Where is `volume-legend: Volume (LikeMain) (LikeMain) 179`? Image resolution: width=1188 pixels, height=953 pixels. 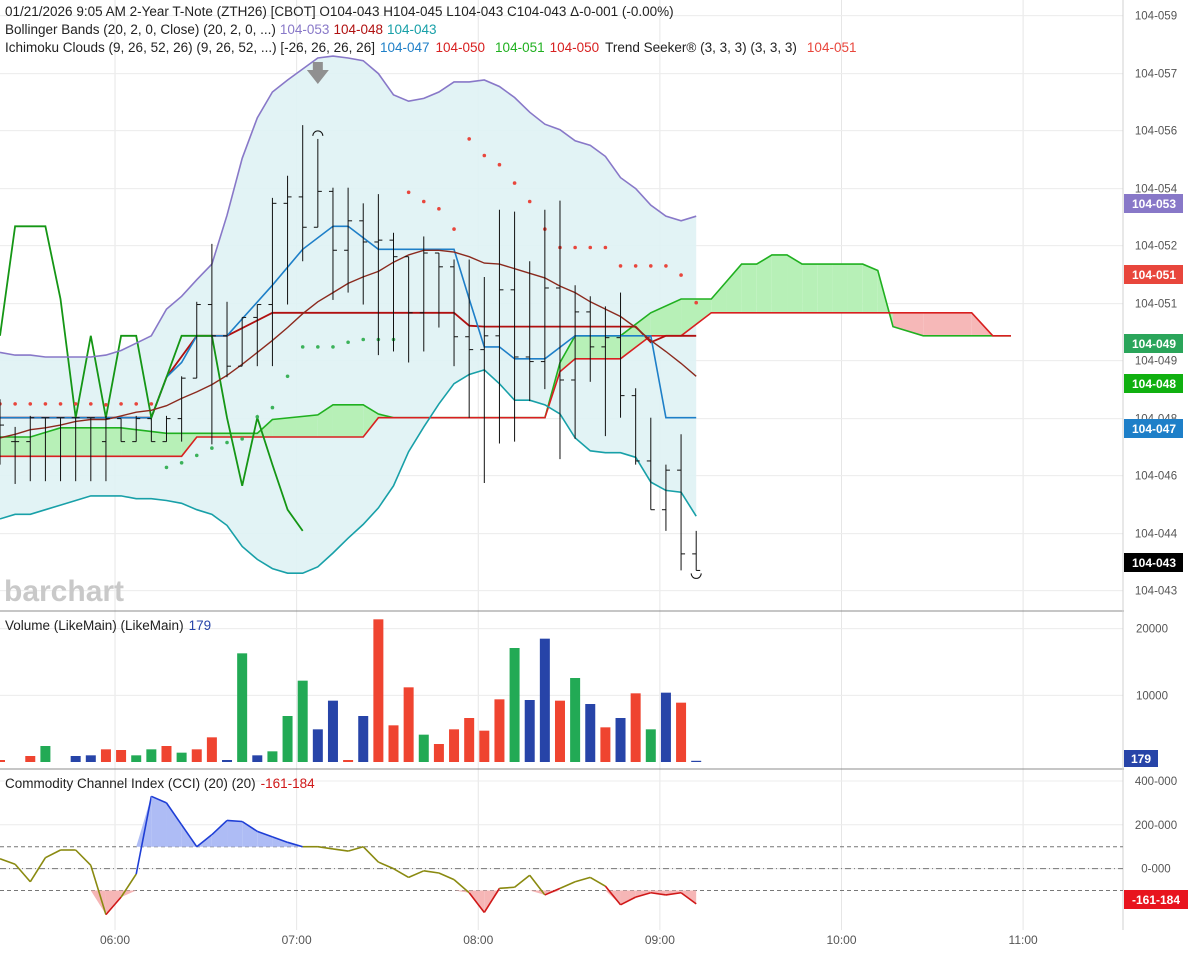
volume-legend: Volume (LikeMain) (LikeMain) 179 is located at coordinates (108, 625).